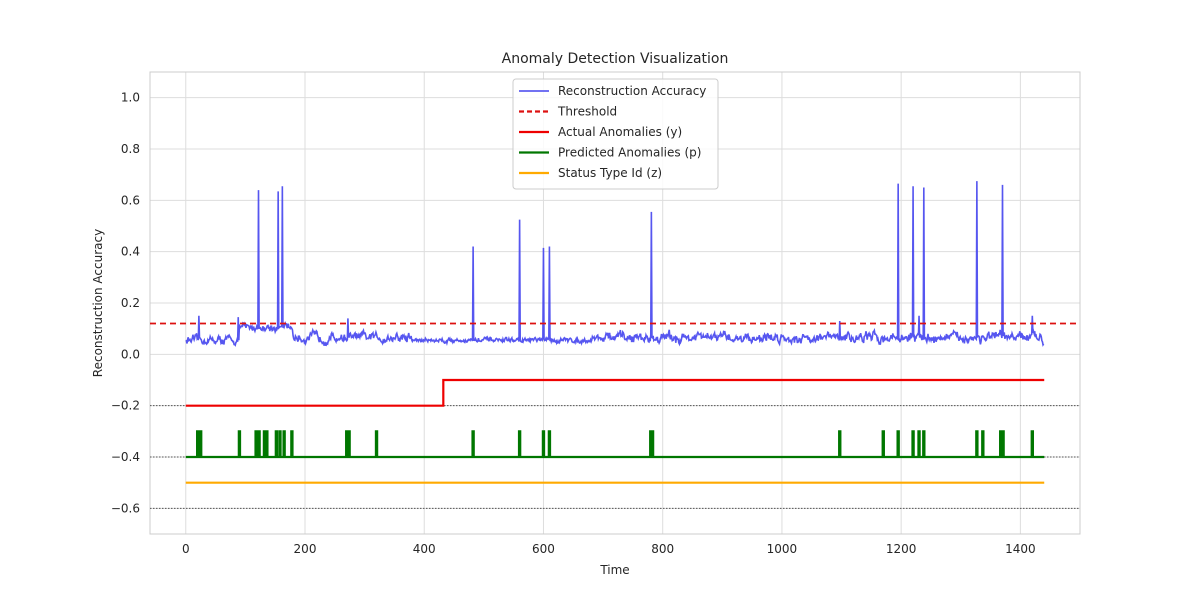 Image resolution: width=1200 pixels, height=600 pixels. What do you see at coordinates (620, 132) in the screenshot?
I see `legend-label: Actual Anomalies (y)` at bounding box center [620, 132].